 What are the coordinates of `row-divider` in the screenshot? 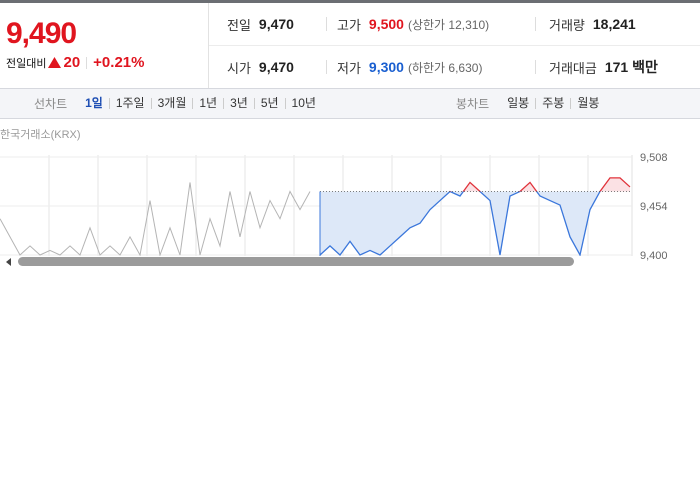 It's located at (454, 45).